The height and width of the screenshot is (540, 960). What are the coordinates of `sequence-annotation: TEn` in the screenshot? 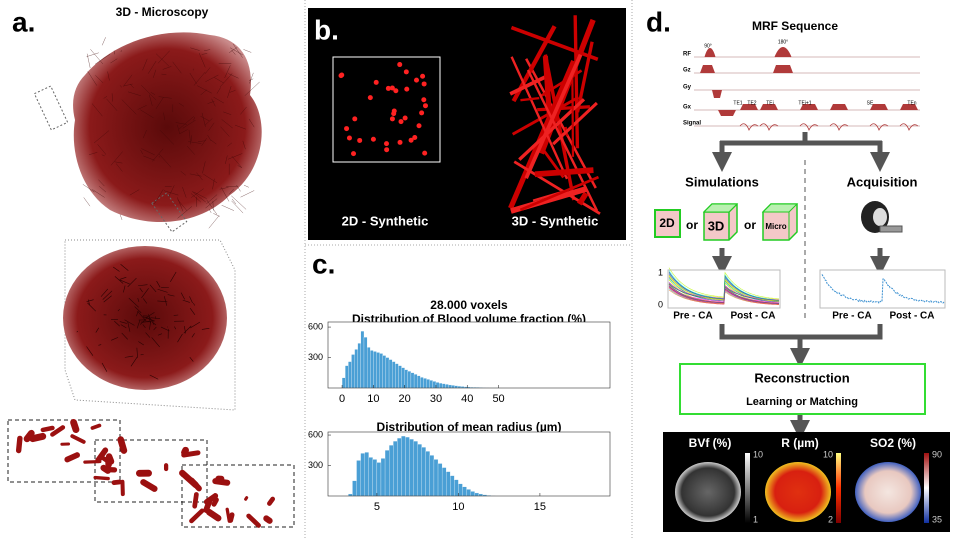 It's located at (911, 103).